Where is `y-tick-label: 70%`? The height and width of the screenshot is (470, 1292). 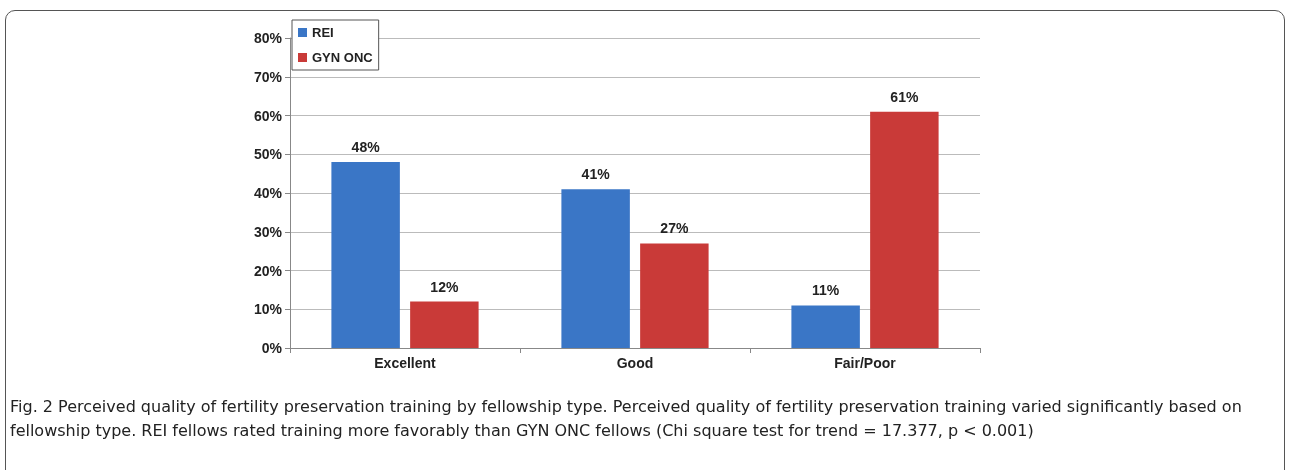
y-tick-label: 70% is located at coordinates (268, 76).